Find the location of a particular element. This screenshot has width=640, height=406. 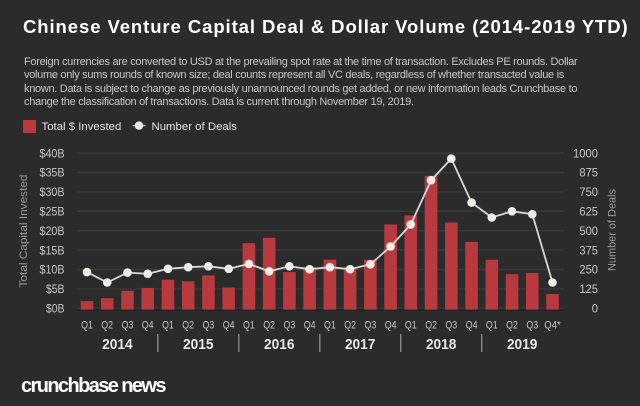

svg-text: $40B is located at coordinates (52, 153).